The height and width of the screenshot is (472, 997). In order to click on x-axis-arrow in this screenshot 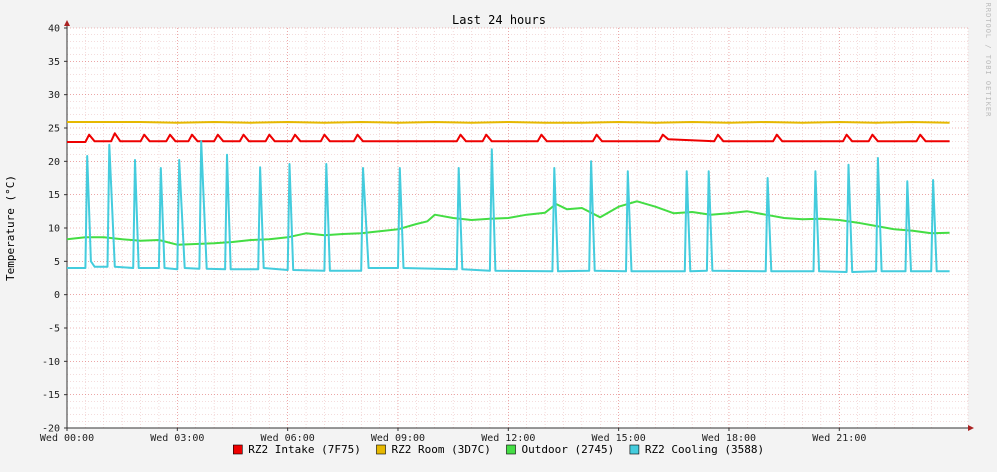, I will do `click(971, 428)`.